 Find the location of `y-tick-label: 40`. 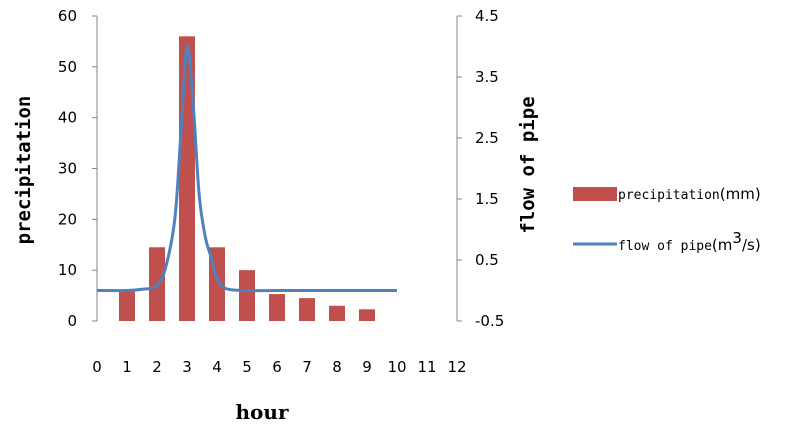

y-tick-label: 40 is located at coordinates (67, 118).